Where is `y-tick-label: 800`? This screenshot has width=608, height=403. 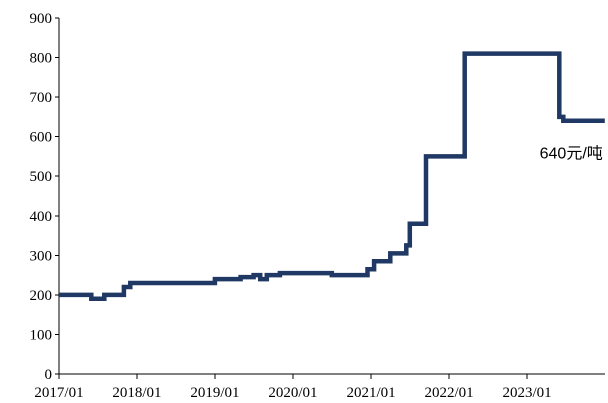
y-tick-label: 800 is located at coordinates (41, 59).